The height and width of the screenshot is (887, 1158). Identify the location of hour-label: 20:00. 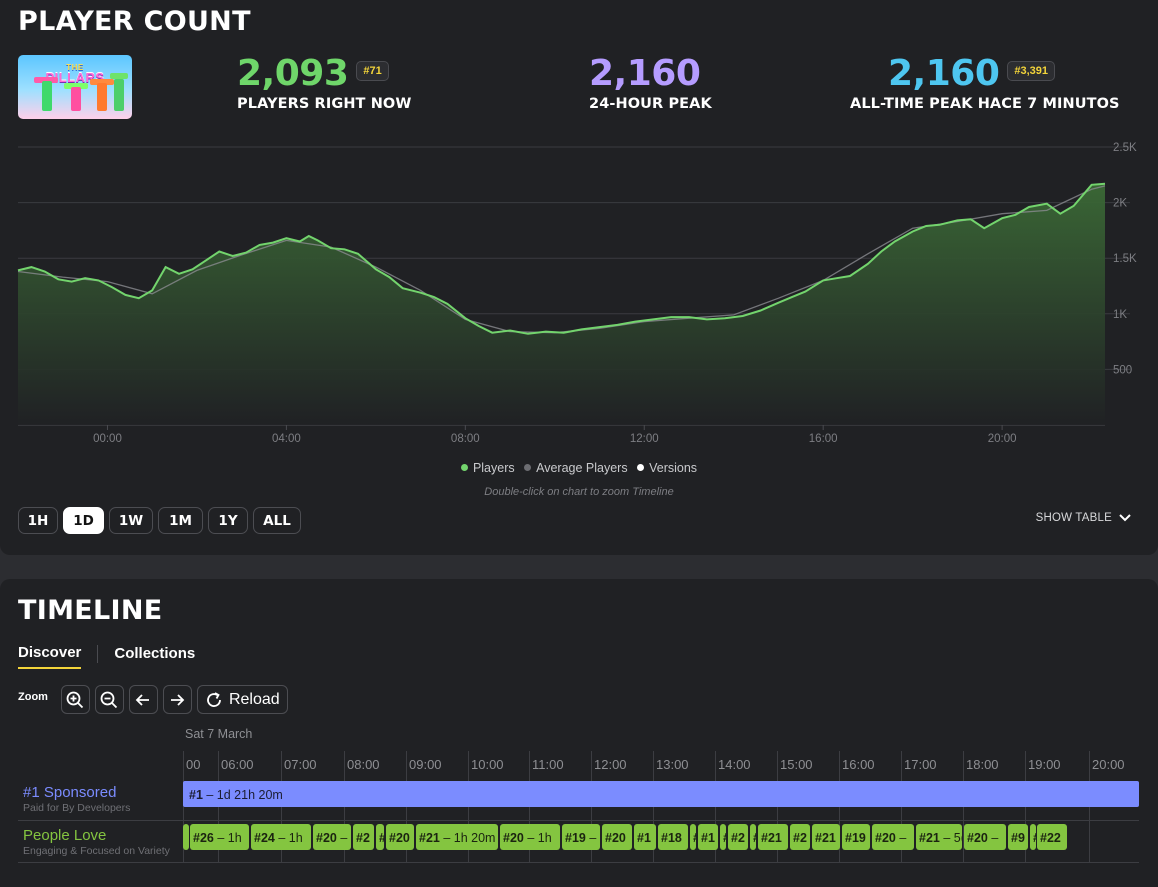
(1108, 764).